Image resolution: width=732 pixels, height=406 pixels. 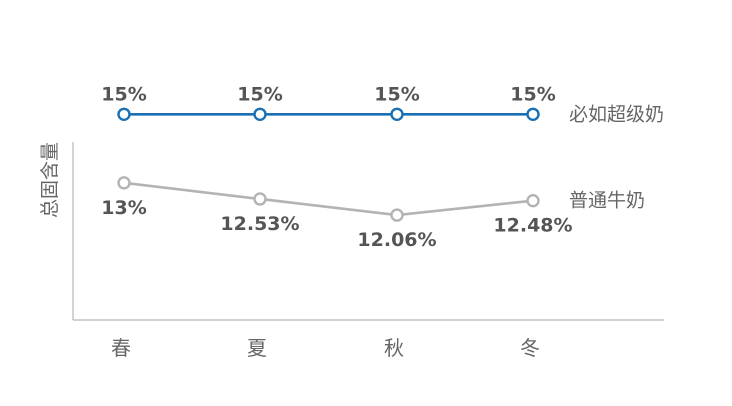 I want to click on series-2-data-label: 12.53%, so click(x=259, y=224).